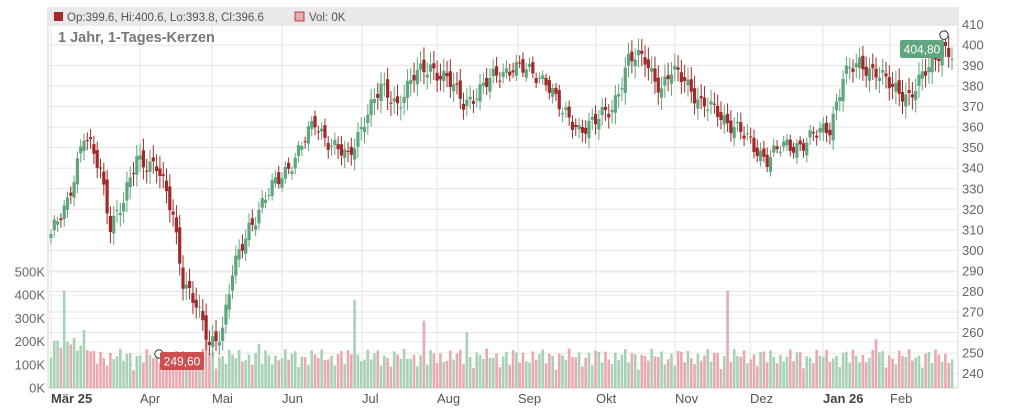 This screenshot has width=1024, height=409. I want to click on legend-bar, so click(503, 17).